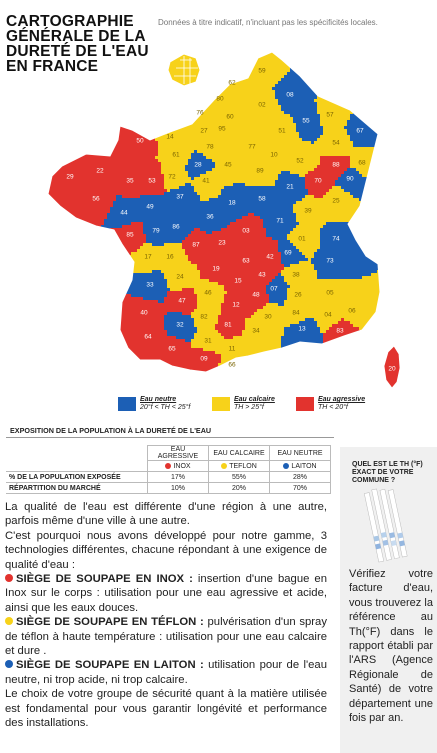 This screenshot has height=753, width=437. I want to click on department-label: 30, so click(268, 317).